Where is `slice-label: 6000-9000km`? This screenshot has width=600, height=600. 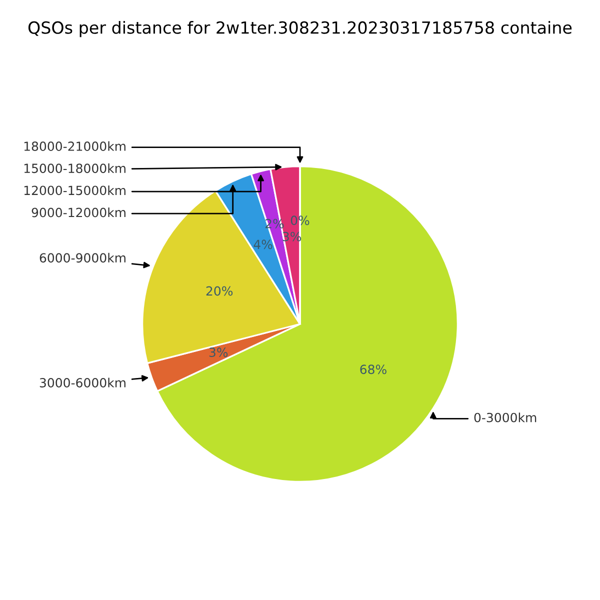 slice-label: 6000-9000km is located at coordinates (83, 257).